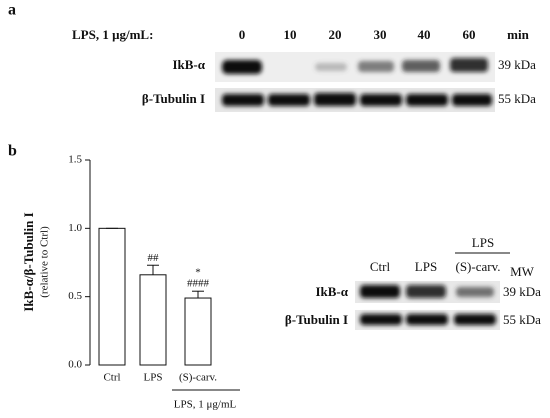 The image size is (550, 418). Describe the element at coordinates (75, 365) in the screenshot. I see `y-tick-label: 0.0` at that location.